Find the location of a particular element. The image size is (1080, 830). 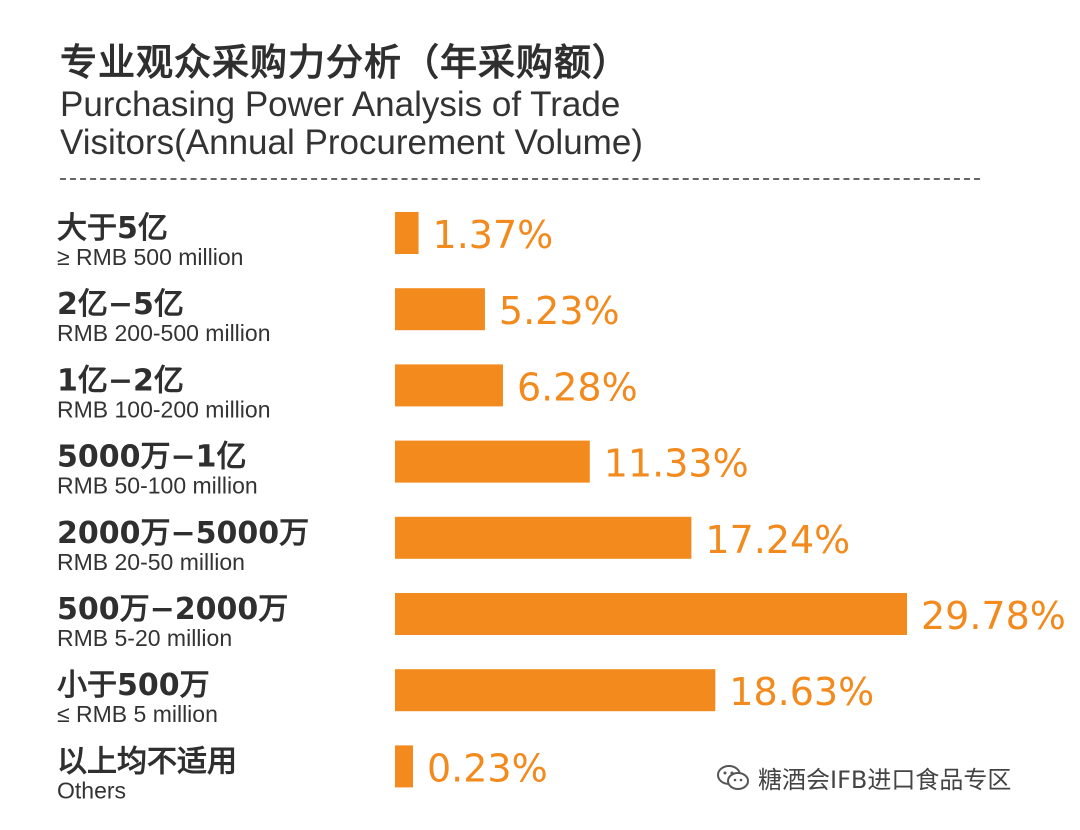

data-label: 0.23% is located at coordinates (487, 768).